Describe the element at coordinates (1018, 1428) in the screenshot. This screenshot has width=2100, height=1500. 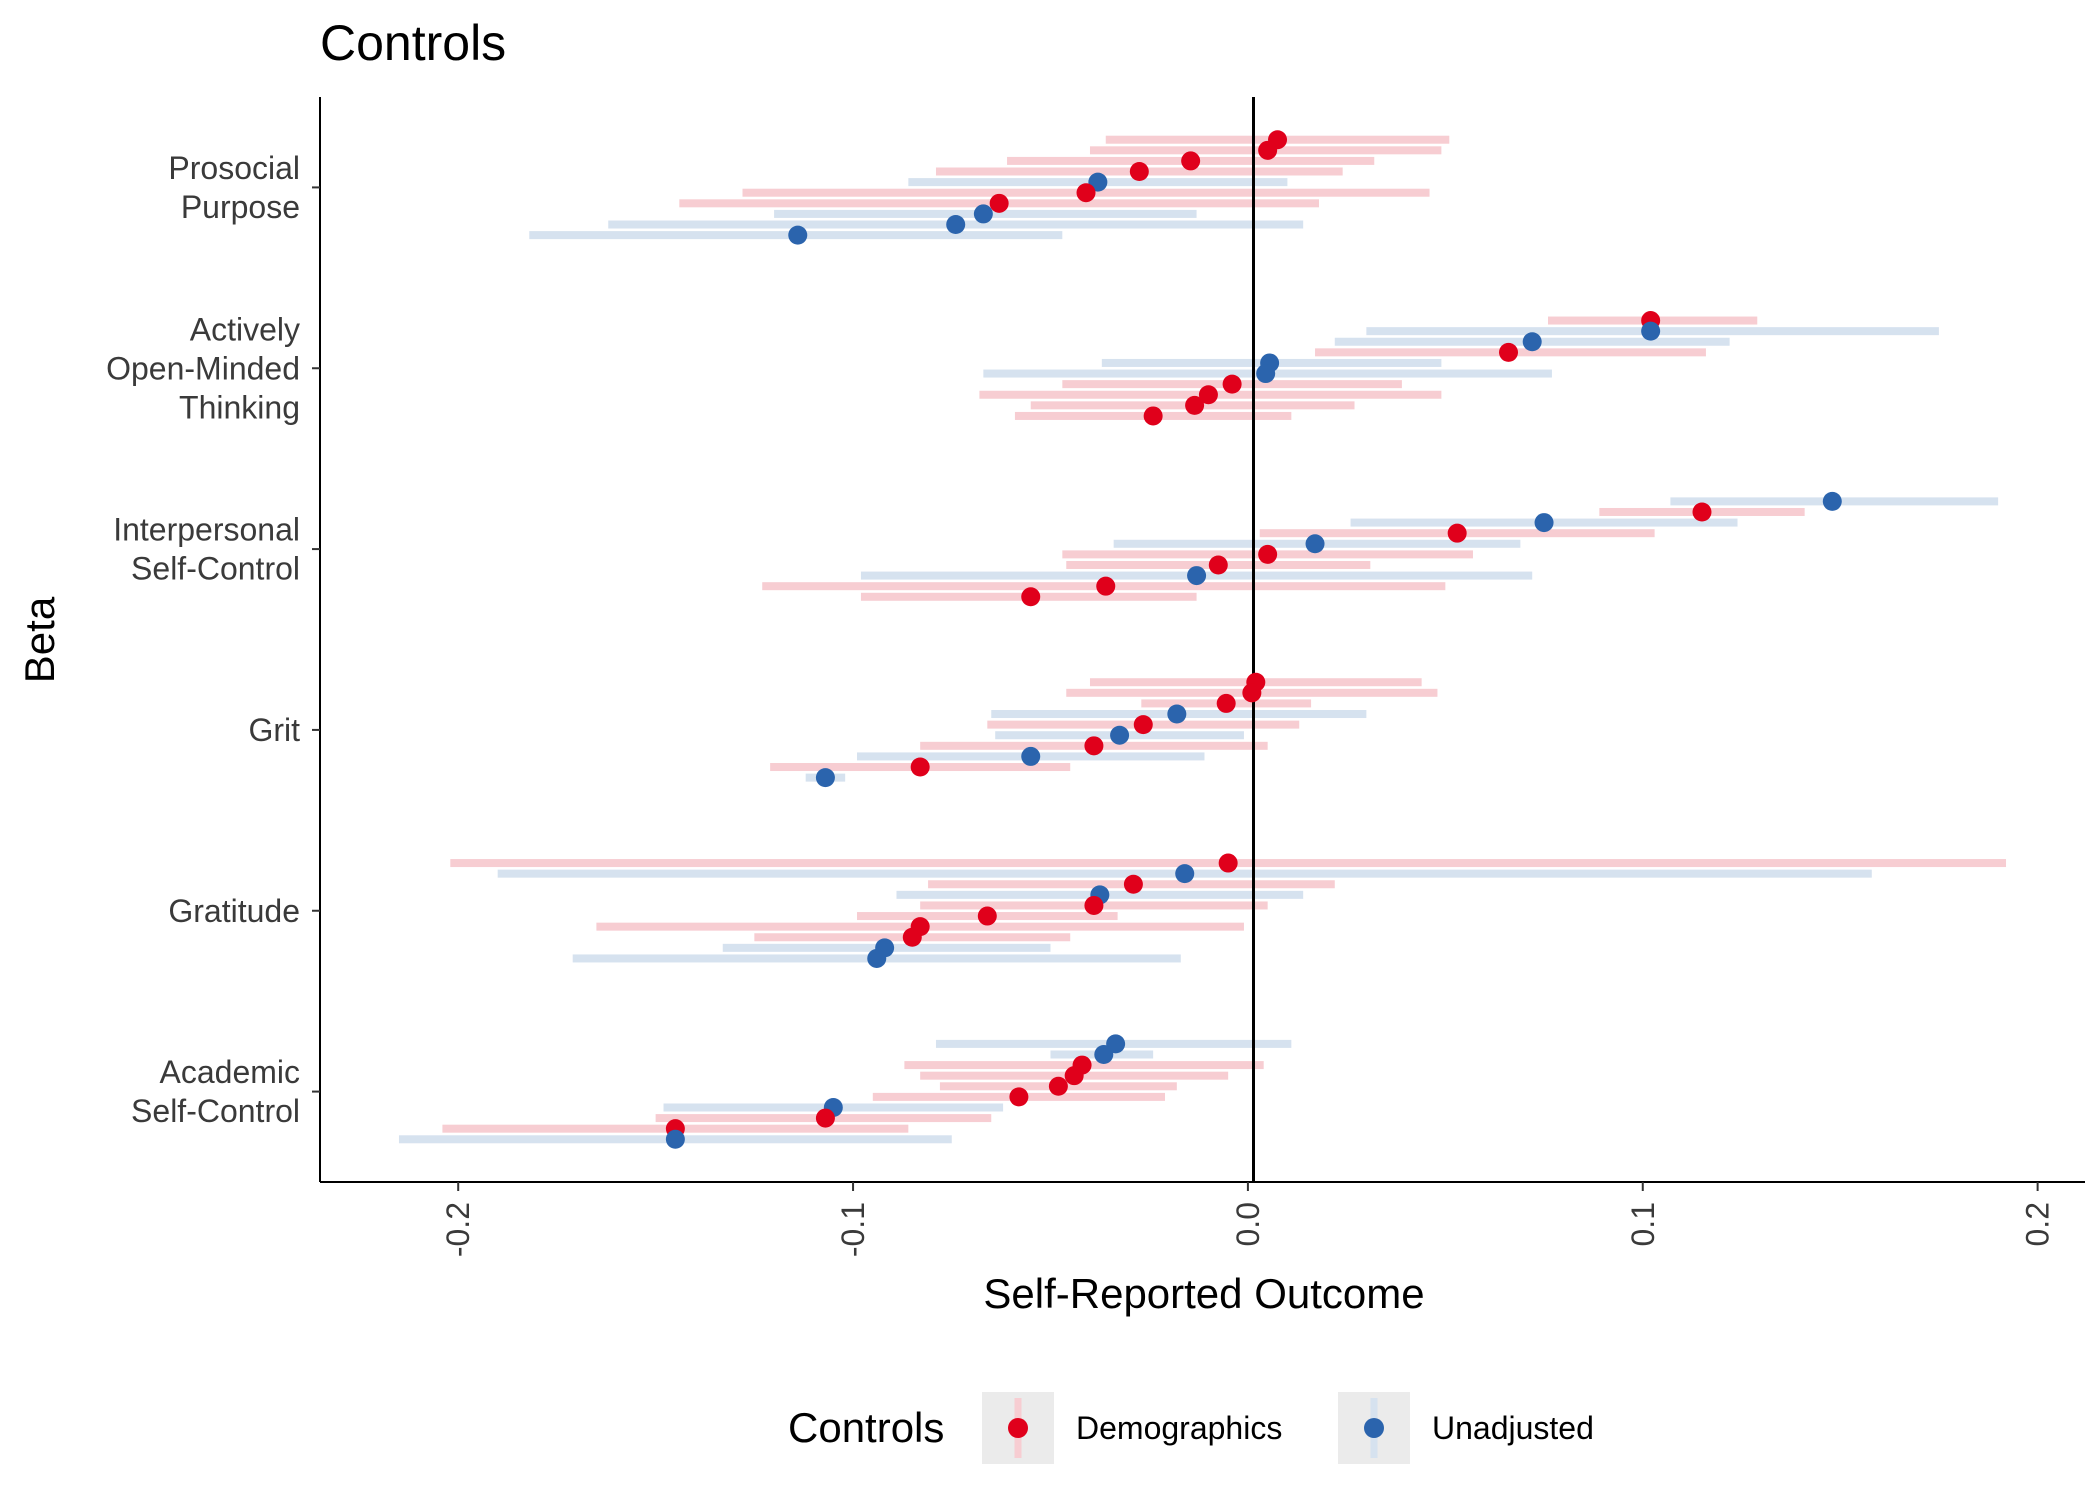
I see `legend-point-demographics` at that location.